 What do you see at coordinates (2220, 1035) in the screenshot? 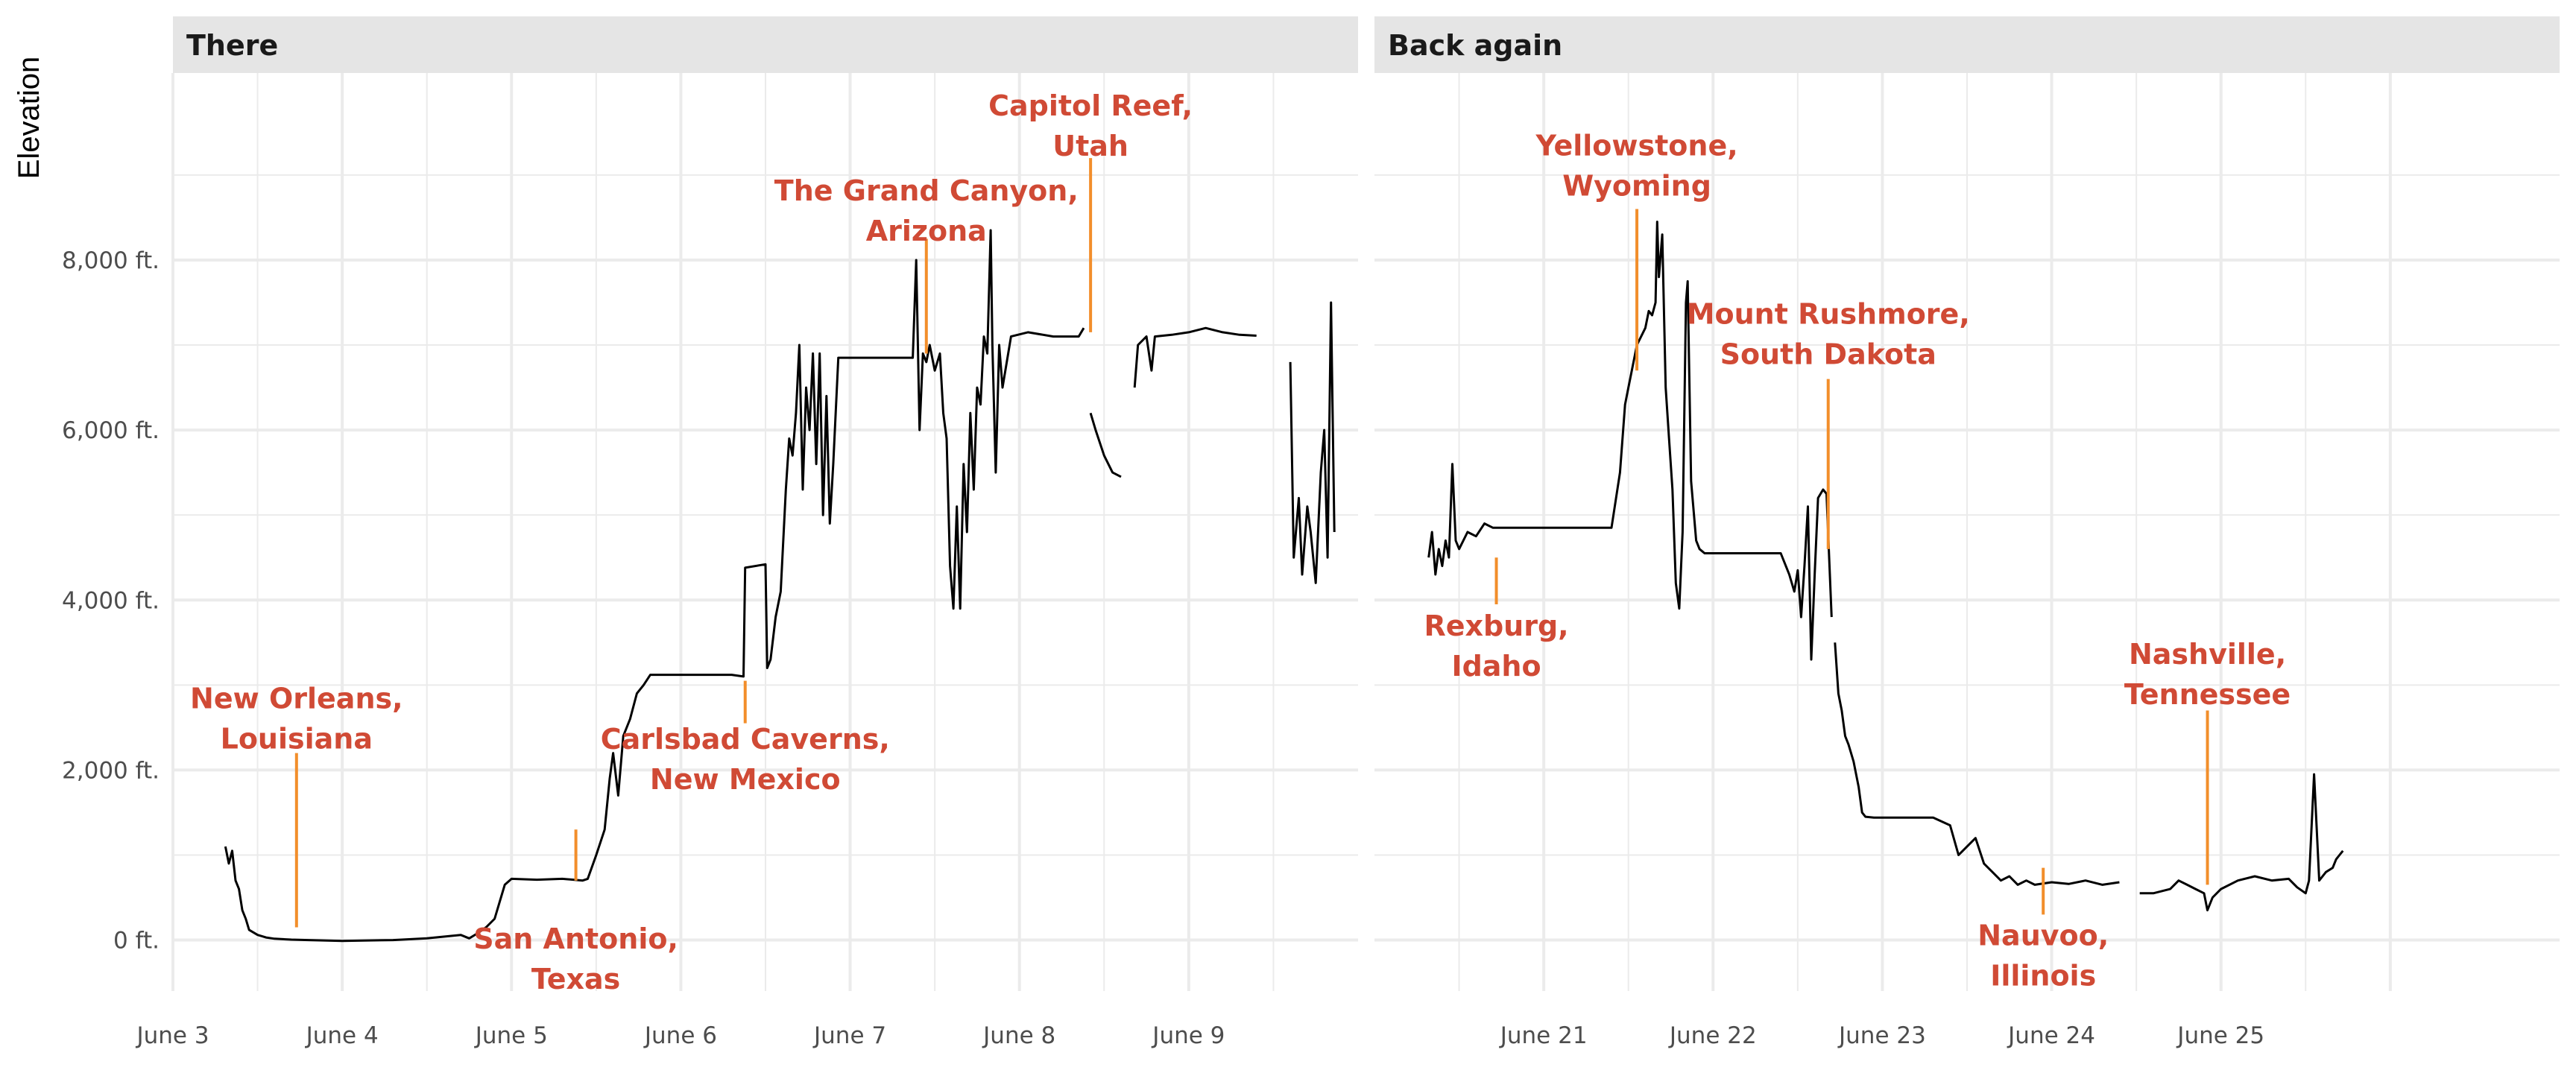
I see `x-tick-label: June 25` at bounding box center [2220, 1035].